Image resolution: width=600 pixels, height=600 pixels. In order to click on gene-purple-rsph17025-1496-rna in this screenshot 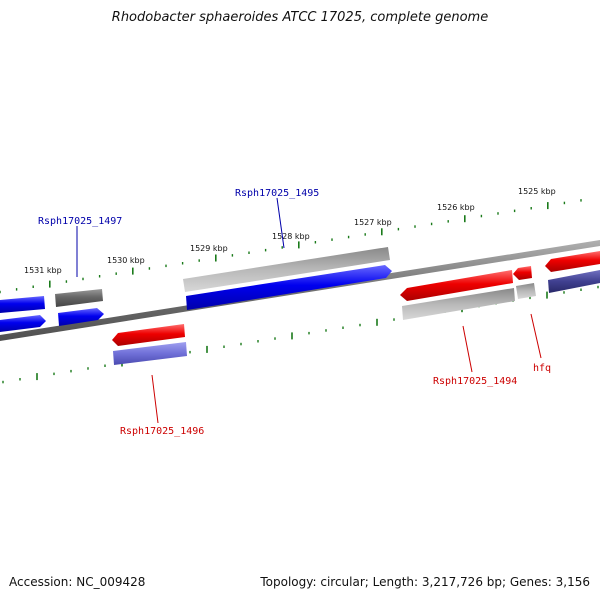, I will do `click(150, 353)`.